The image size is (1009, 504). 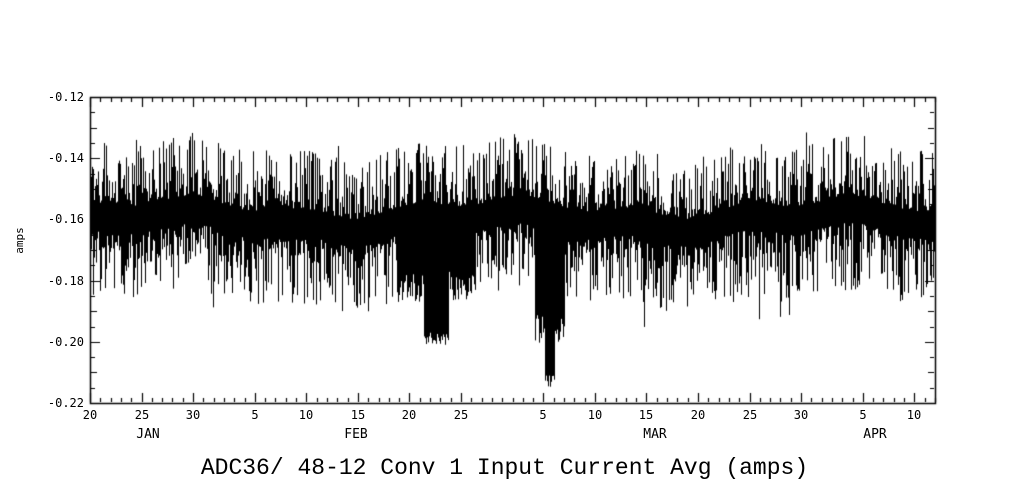 What do you see at coordinates (148, 434) in the screenshot?
I see `month-label: JAN` at bounding box center [148, 434].